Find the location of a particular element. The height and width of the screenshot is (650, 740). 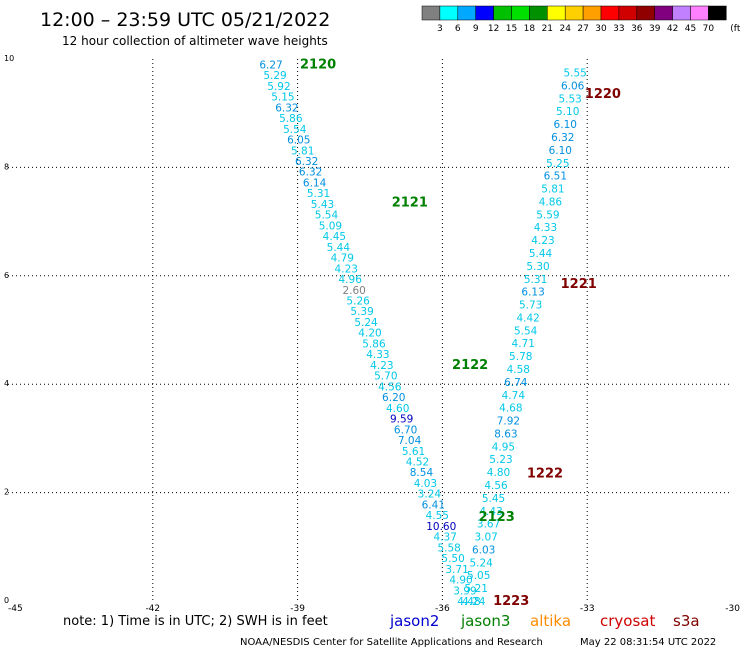

satellite-legend-item: jason3 is located at coordinates (485, 621).